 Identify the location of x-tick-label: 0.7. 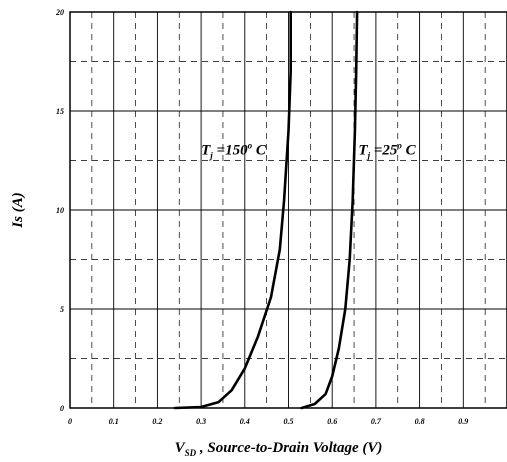
(376, 421).